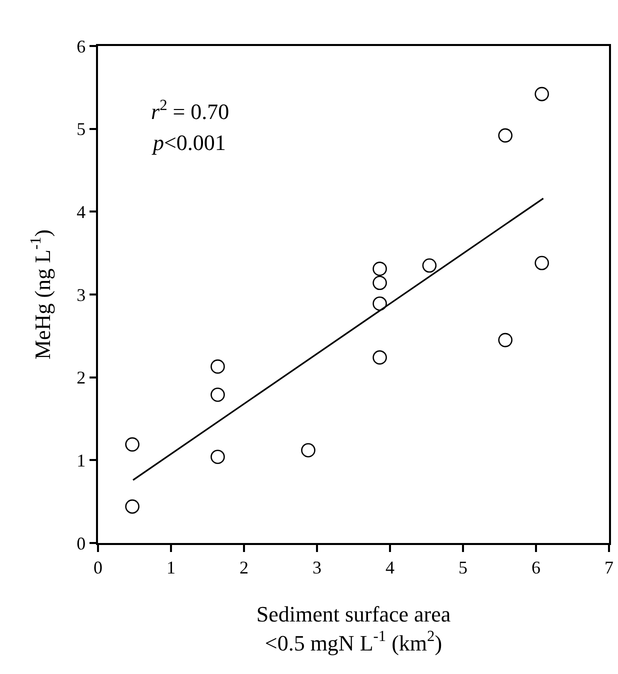  What do you see at coordinates (98, 567) in the screenshot?
I see `x-tick-label: 0` at bounding box center [98, 567].